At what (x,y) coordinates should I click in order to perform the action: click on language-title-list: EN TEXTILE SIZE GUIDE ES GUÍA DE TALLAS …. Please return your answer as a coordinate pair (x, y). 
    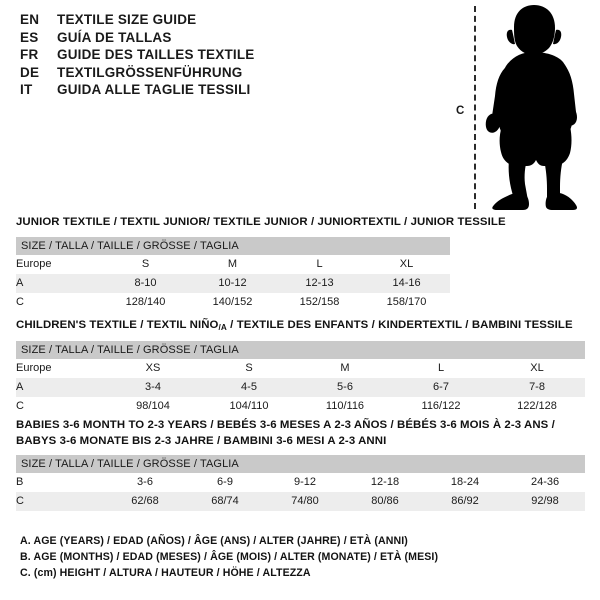
    Looking at the image, I should click on (230, 56).